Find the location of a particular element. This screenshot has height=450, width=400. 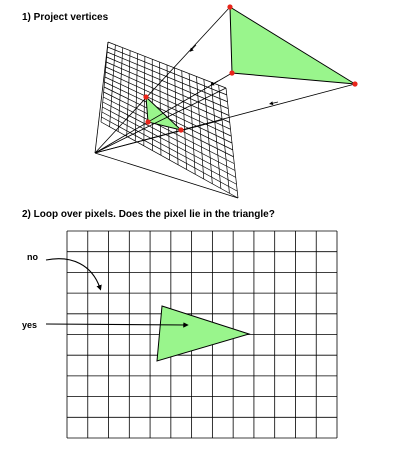

label-no: no is located at coordinates (32, 257).